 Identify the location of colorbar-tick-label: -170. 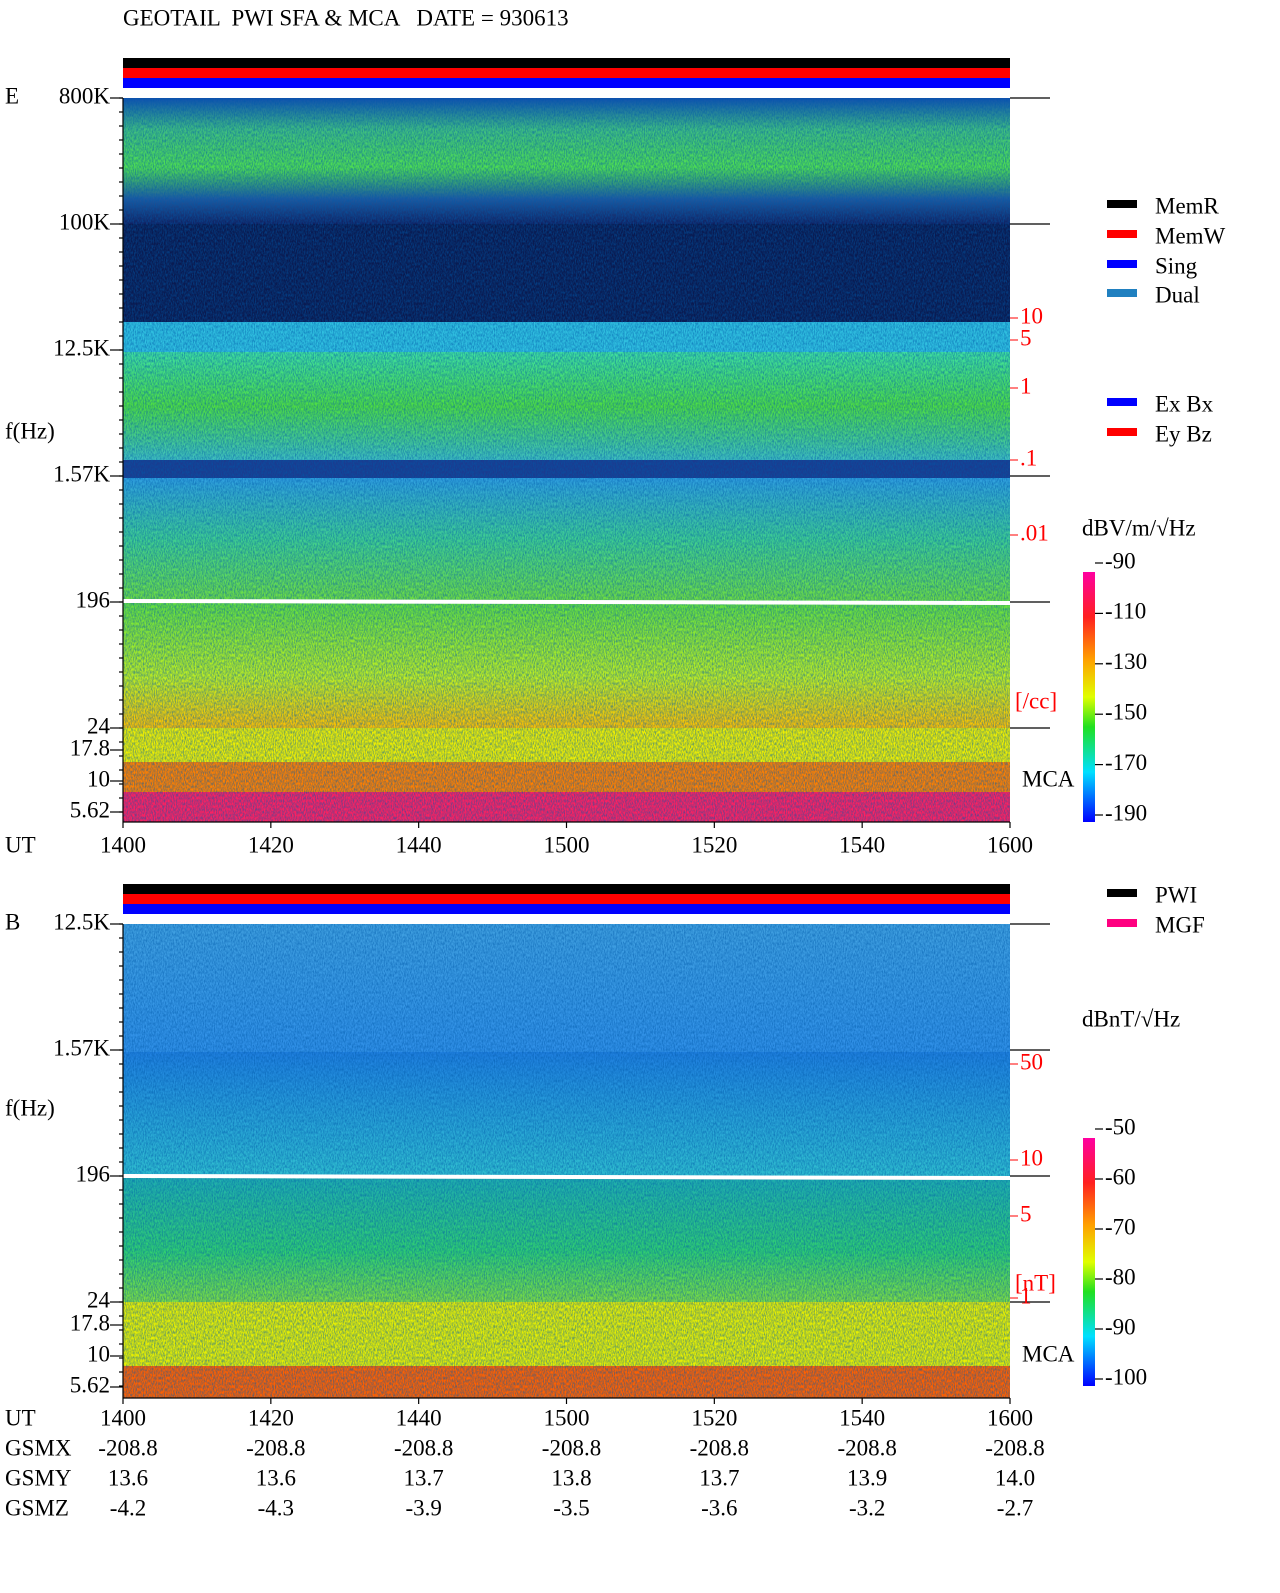
(1126, 762).